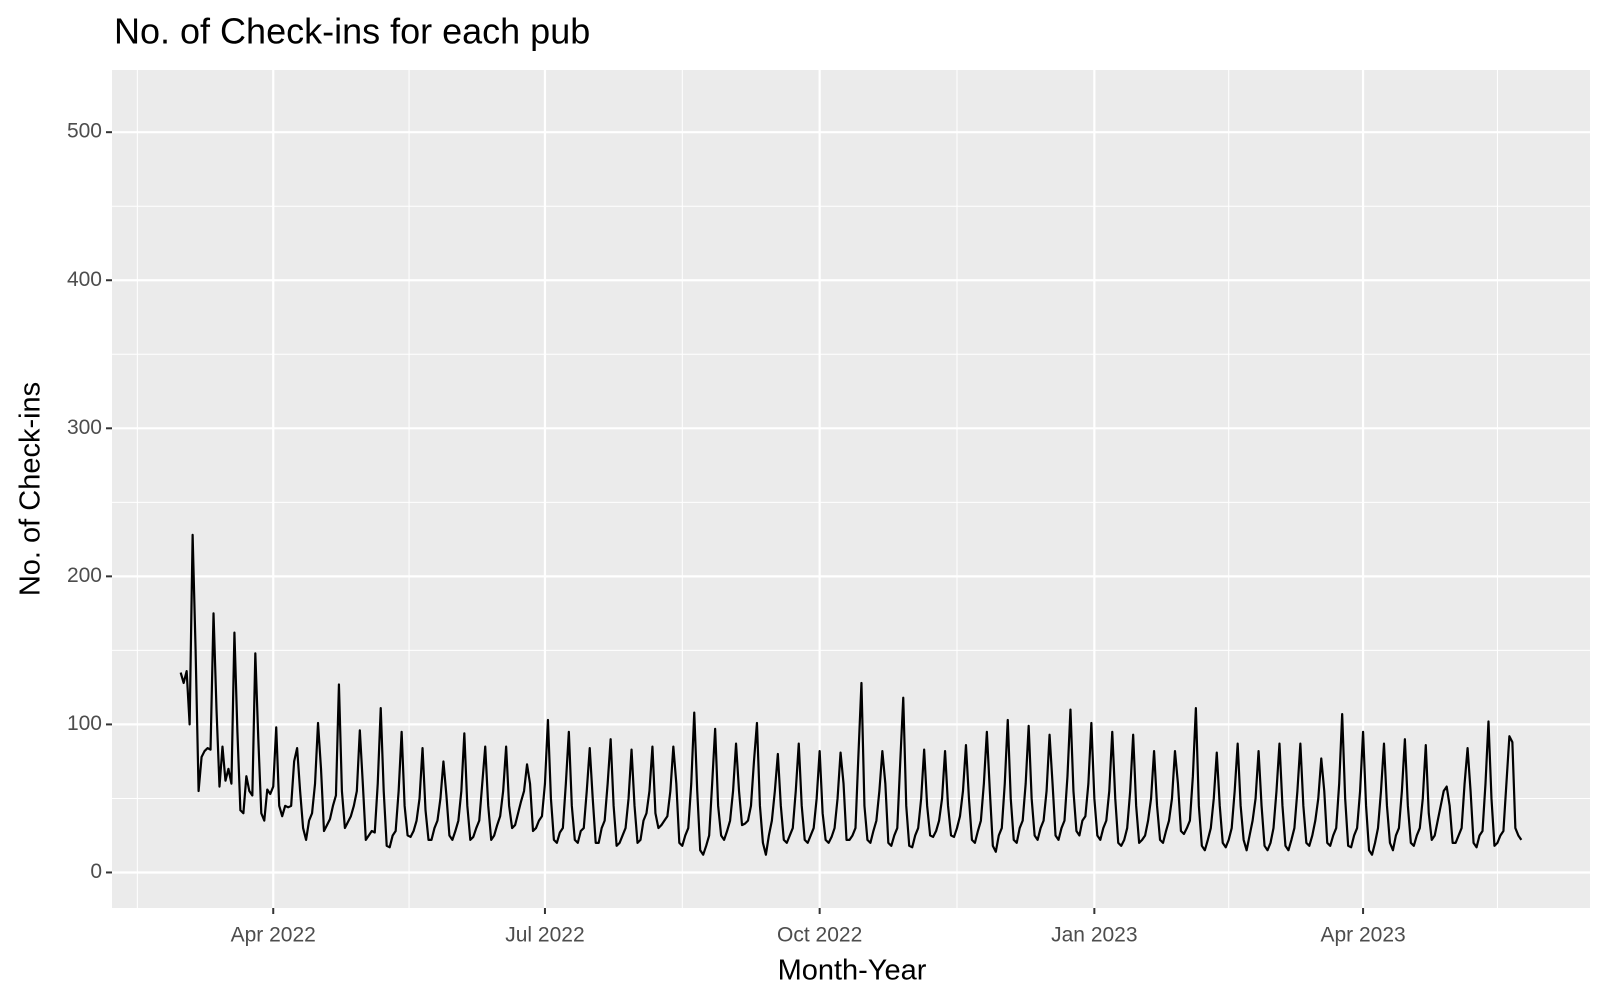 The width and height of the screenshot is (1600, 1000). Describe the element at coordinates (84, 723) in the screenshot. I see `y-tick-label: 100` at that location.